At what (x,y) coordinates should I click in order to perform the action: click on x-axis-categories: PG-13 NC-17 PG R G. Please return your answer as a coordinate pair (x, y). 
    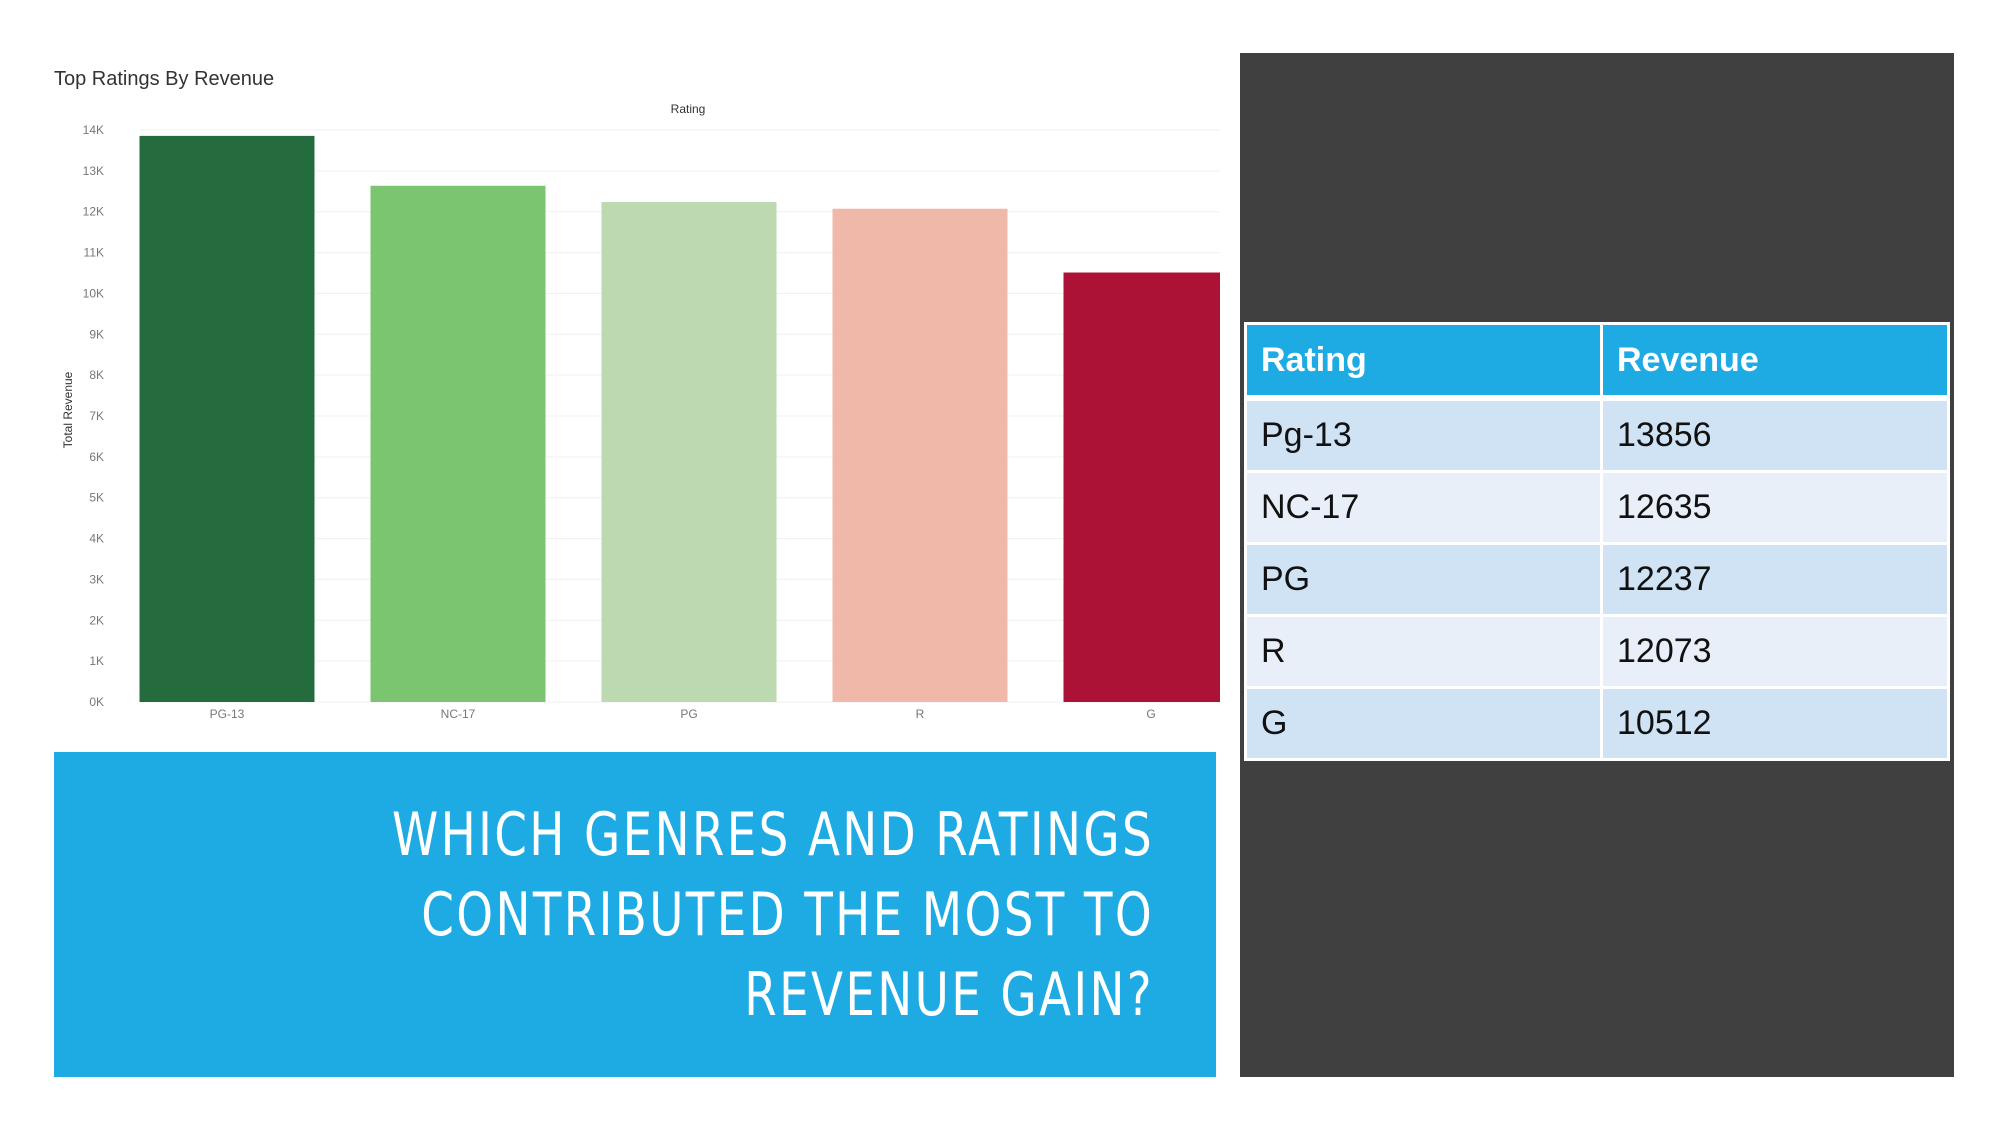
    Looking at the image, I should click on (683, 714).